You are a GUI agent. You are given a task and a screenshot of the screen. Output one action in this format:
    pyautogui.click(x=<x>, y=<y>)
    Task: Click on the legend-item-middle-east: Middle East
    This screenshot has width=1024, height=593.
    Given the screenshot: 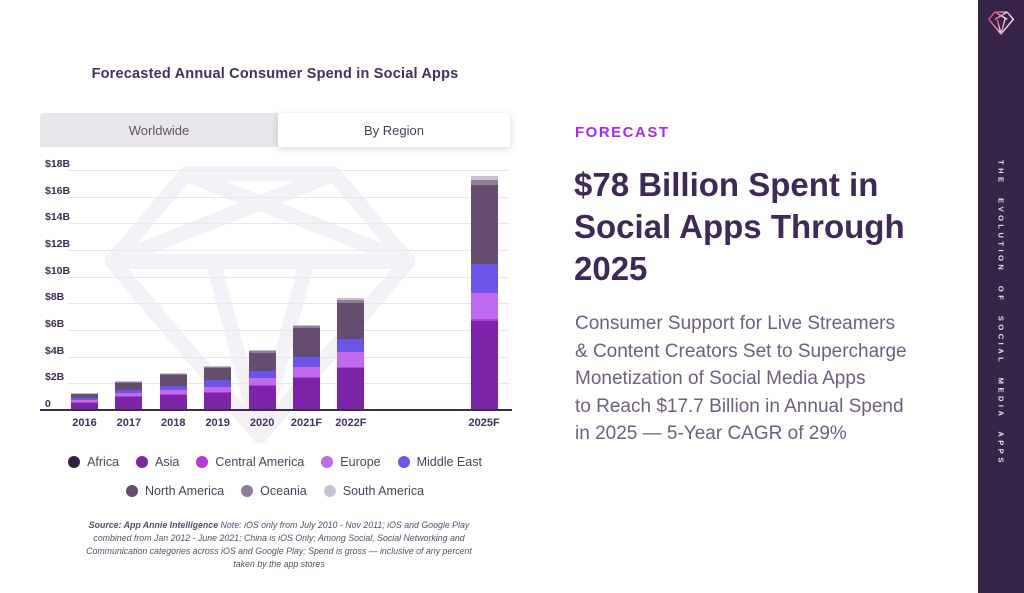 What is the action you would take?
    pyautogui.click(x=439, y=461)
    